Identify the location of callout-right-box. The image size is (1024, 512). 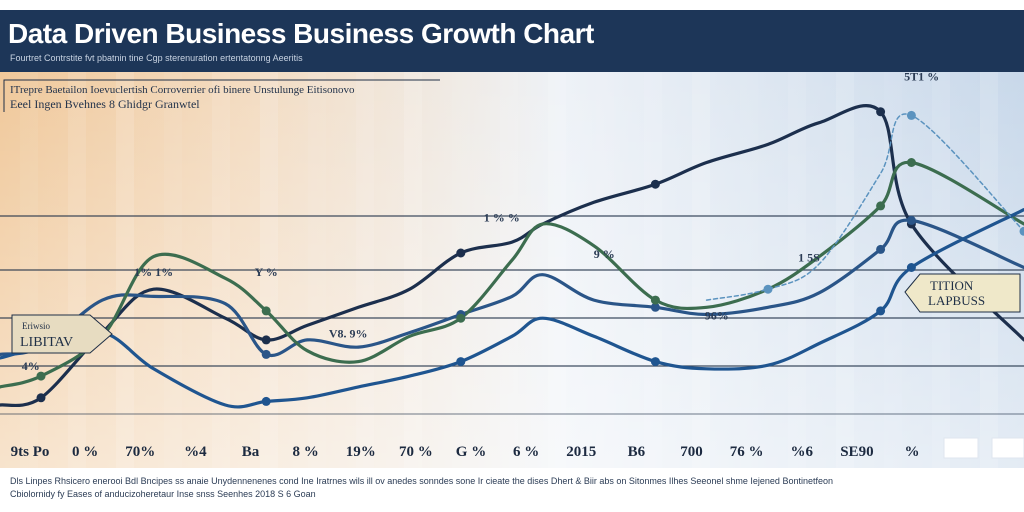
(962, 293).